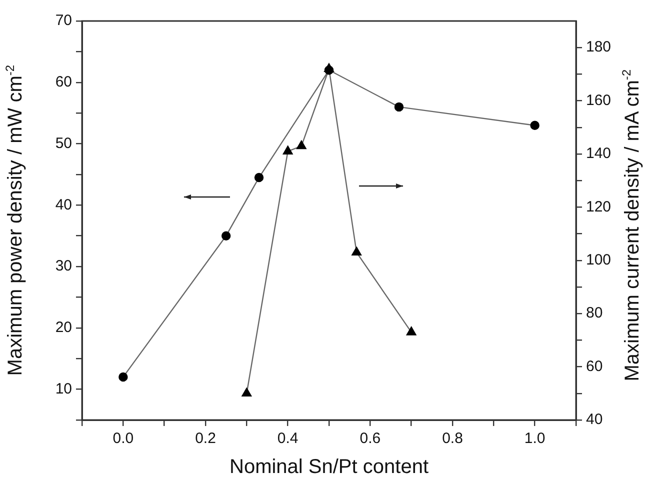 Image resolution: width=649 pixels, height=494 pixels. What do you see at coordinates (599, 207) in the screenshot?
I see `y2-tick-label: 120` at bounding box center [599, 207].